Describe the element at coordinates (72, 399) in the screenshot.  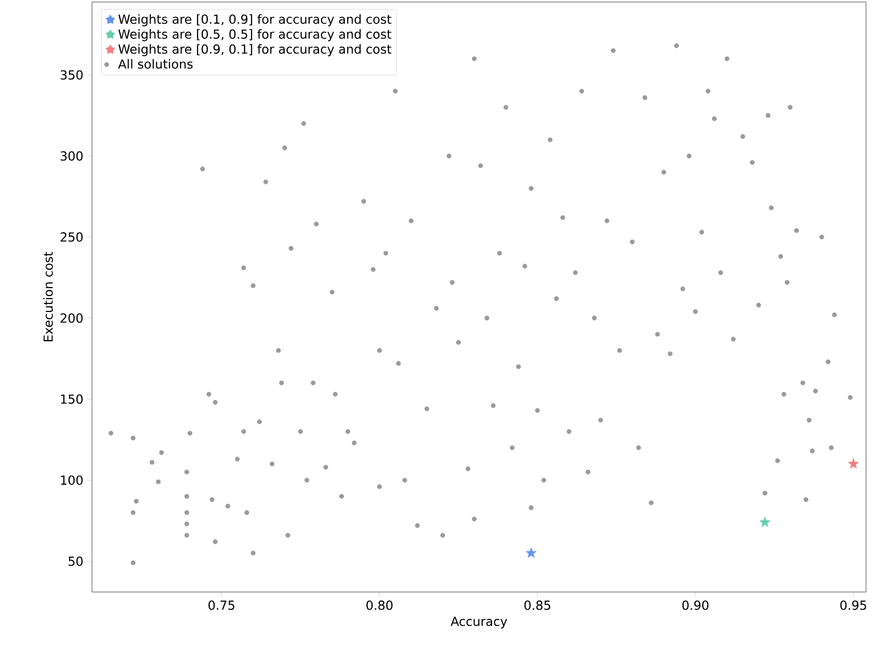
I see `y-tick-label: 150` at that location.